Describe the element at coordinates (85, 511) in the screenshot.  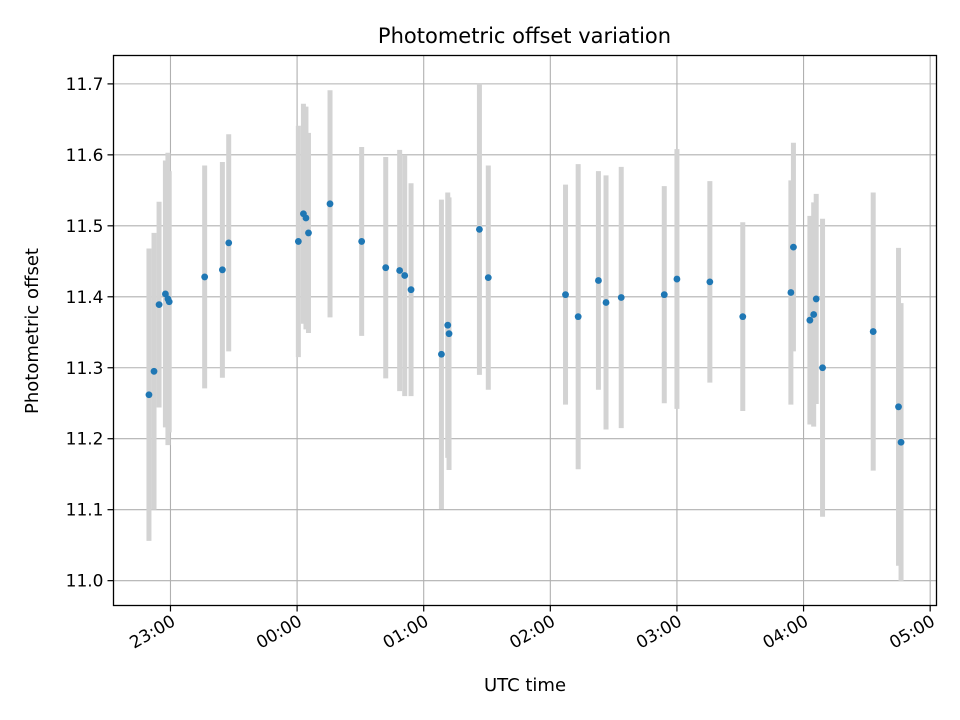
I see `y-tick-label: 11.1` at that location.